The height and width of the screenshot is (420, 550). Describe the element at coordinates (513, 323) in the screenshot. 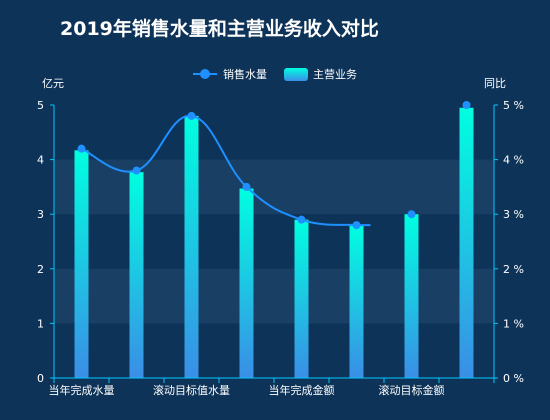

I see `right-tick-label: 1 %` at that location.